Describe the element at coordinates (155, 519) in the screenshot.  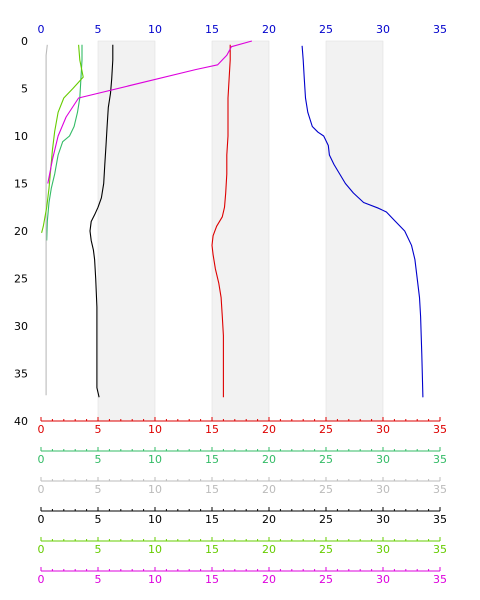
I see `bottom-tick-label-3-2: 10` at that location.